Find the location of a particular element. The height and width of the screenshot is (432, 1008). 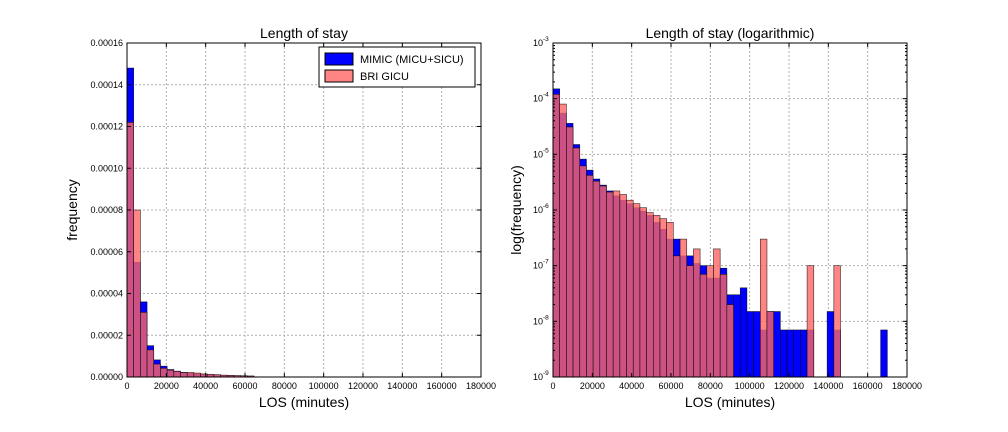

right-y-tick-label: 10 -4 is located at coordinates (541, 98).